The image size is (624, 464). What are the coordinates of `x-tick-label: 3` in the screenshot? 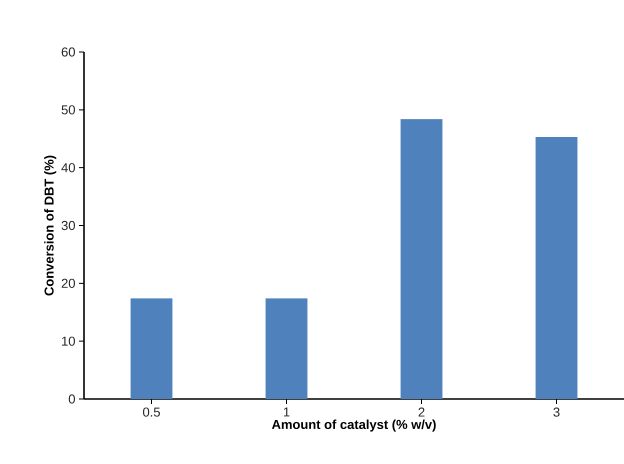 It's located at (556, 412).